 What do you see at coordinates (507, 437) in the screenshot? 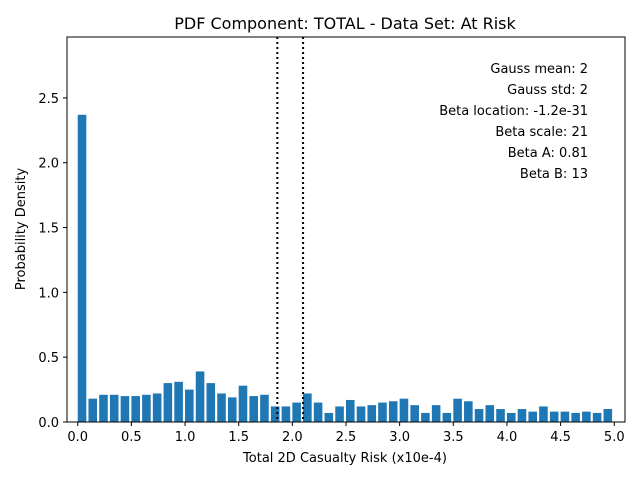
I see `x-tick-label-8: 4.0` at bounding box center [507, 437].